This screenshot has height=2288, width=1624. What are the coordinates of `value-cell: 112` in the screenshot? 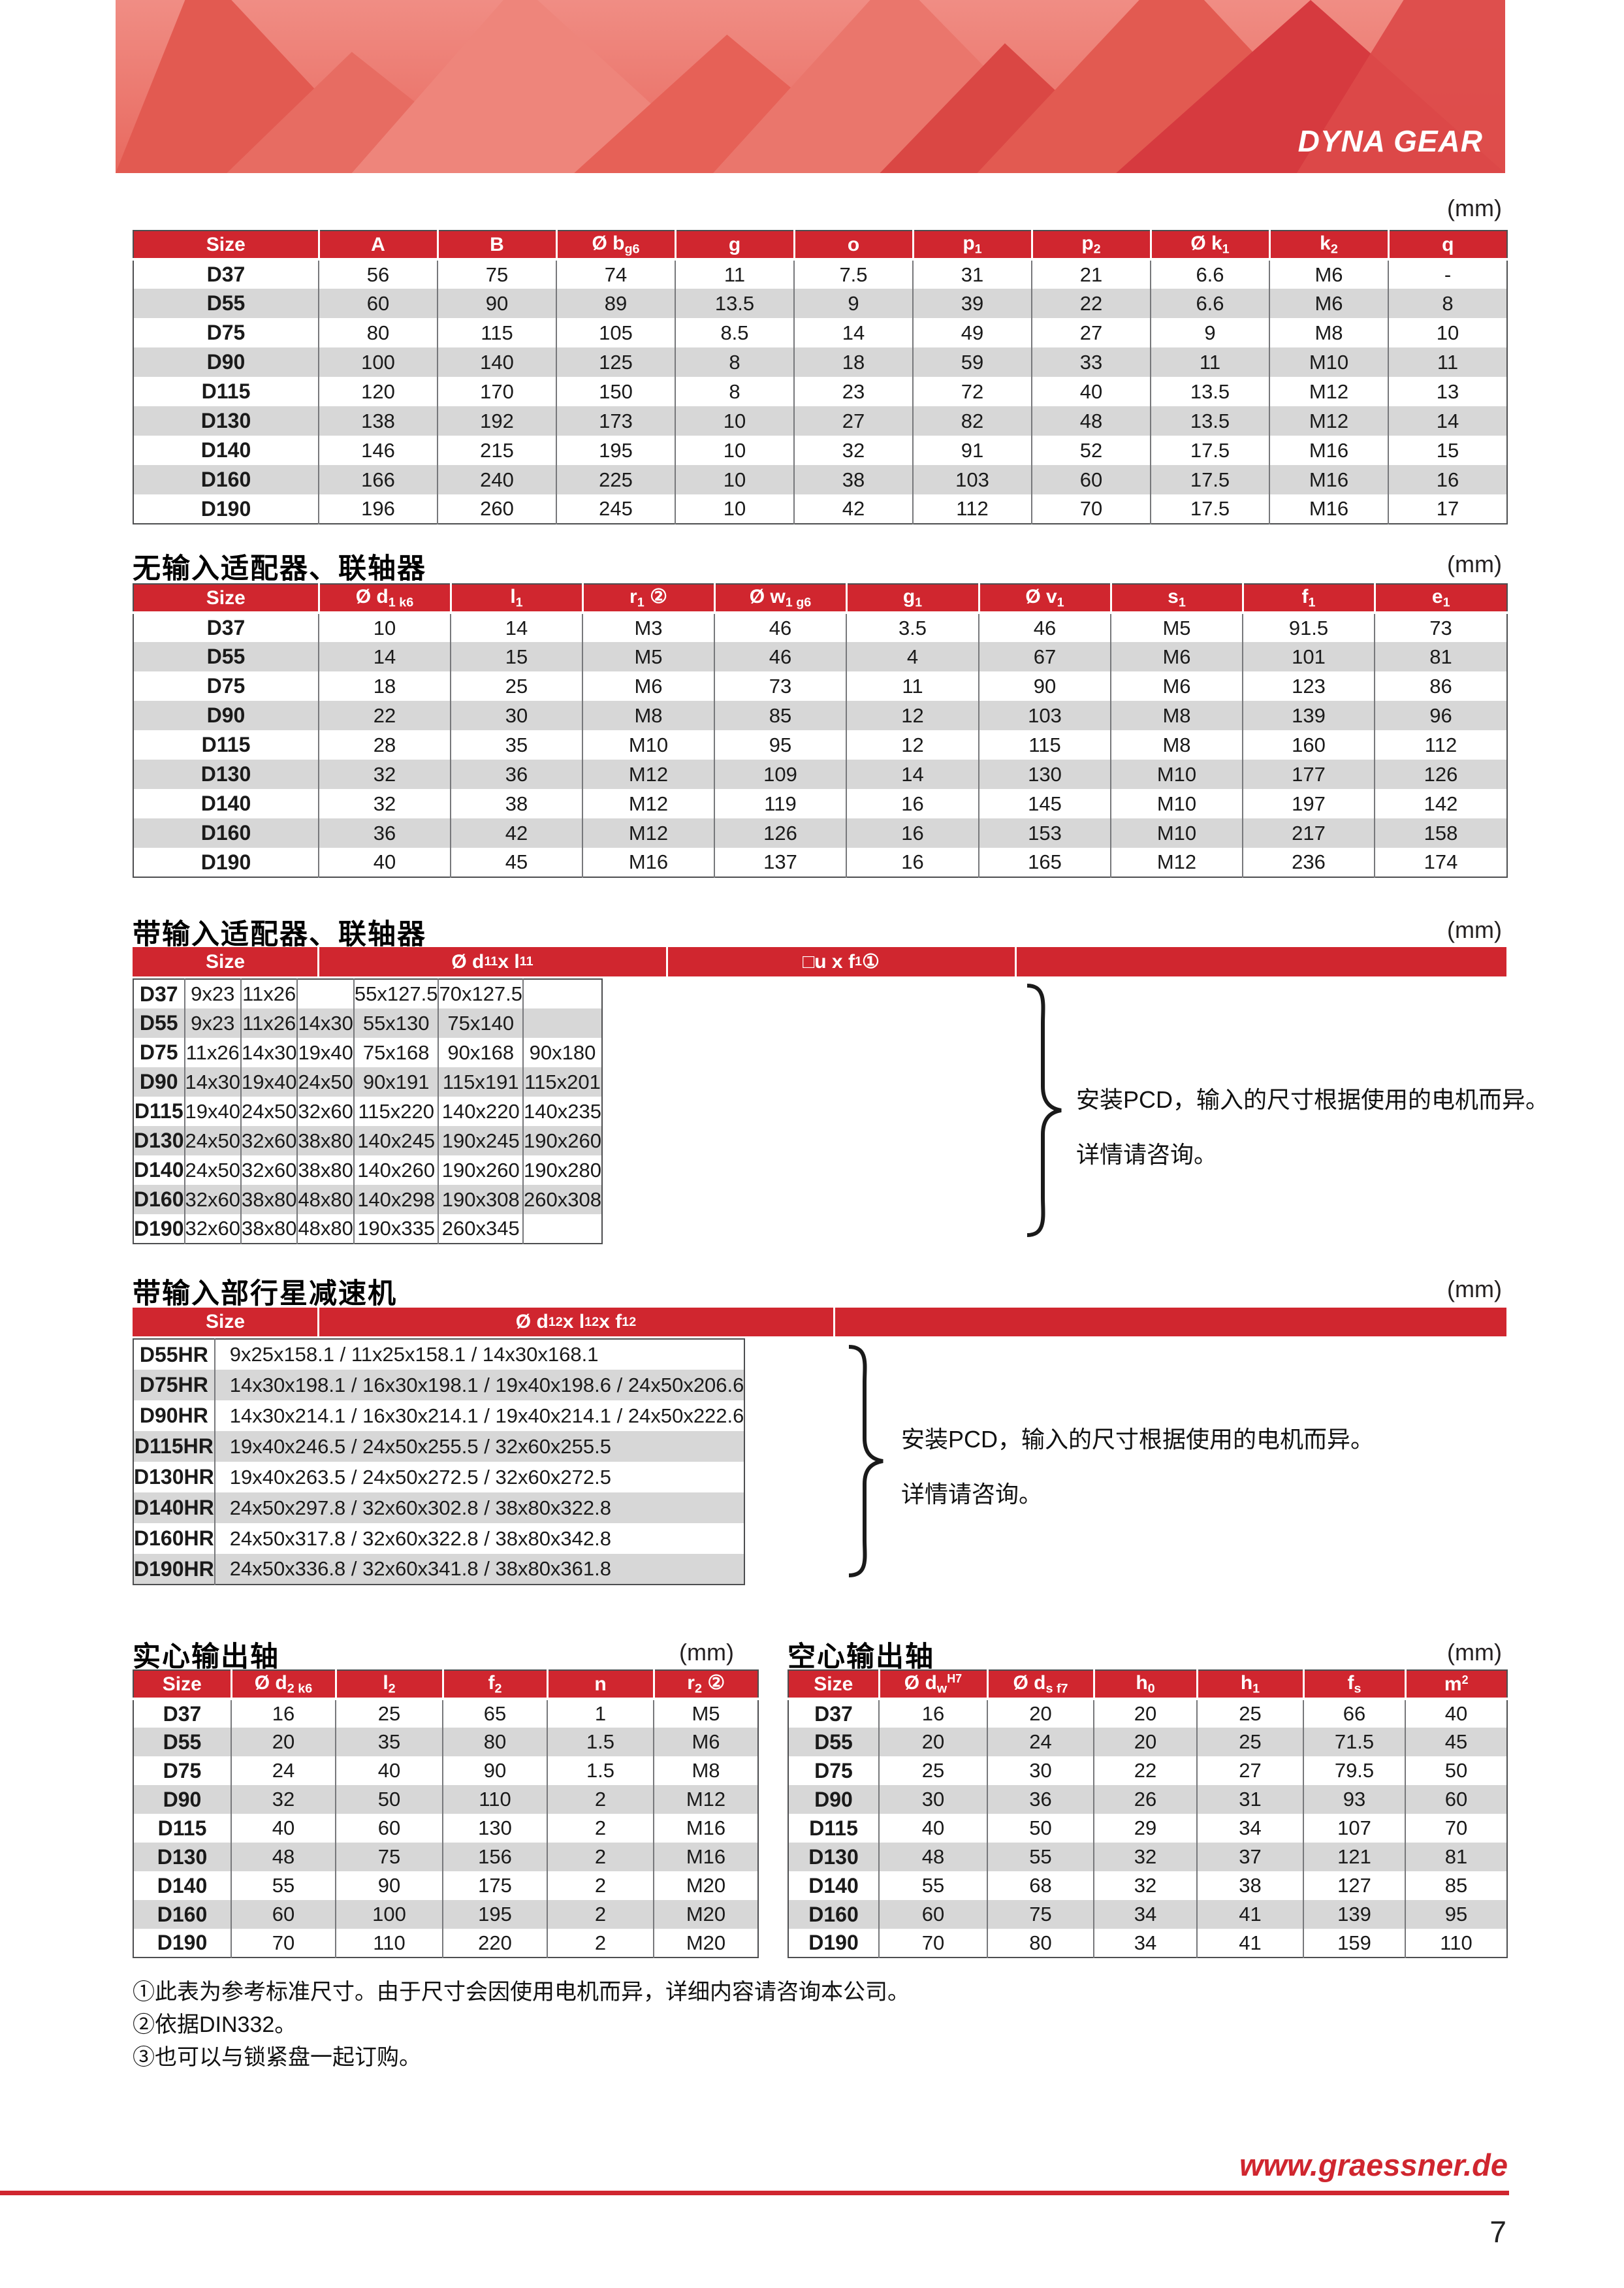 It's located at (1441, 745).